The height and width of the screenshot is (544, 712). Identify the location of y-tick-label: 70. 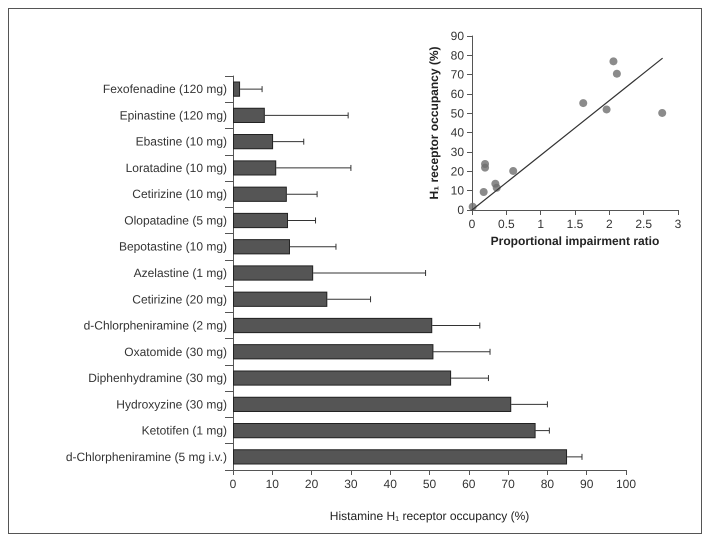
(457, 75).